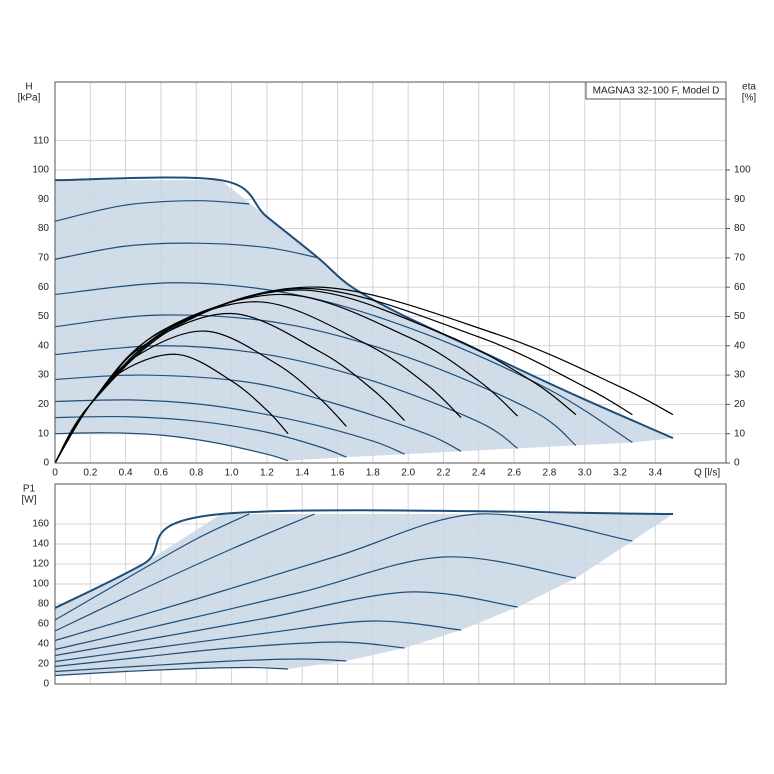 The height and width of the screenshot is (774, 774). Describe the element at coordinates (549, 473) in the screenshot. I see `x-tick-label: 2.8` at that location.